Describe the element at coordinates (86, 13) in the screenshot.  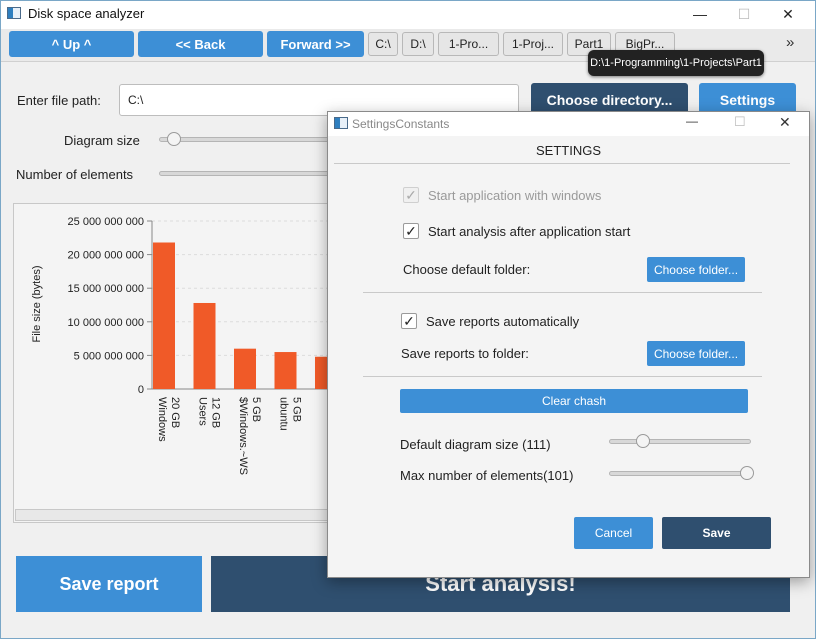
I see `window-title: Disk space analyzer` at that location.